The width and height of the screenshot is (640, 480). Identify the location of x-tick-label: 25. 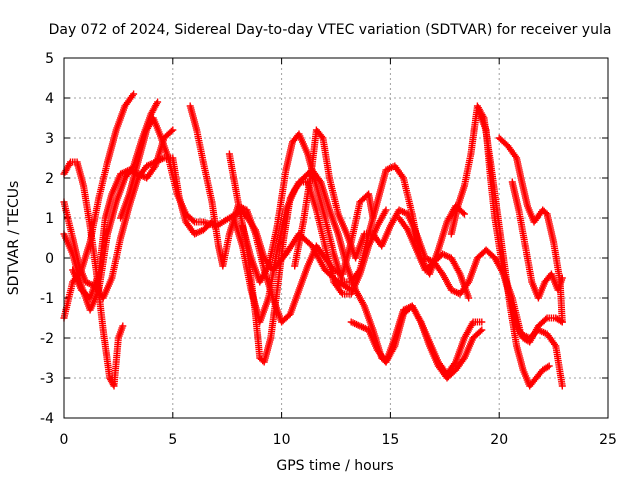
(608, 440).